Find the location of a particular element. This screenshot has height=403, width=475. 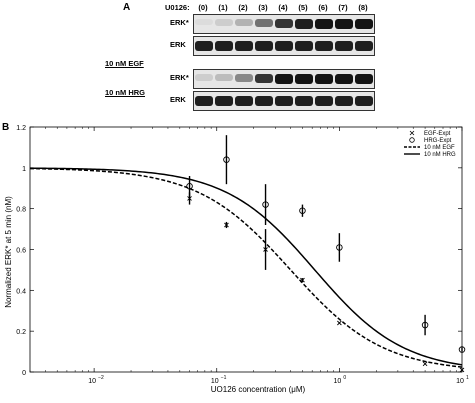

lane-label: (3) is located at coordinates (263, 7).